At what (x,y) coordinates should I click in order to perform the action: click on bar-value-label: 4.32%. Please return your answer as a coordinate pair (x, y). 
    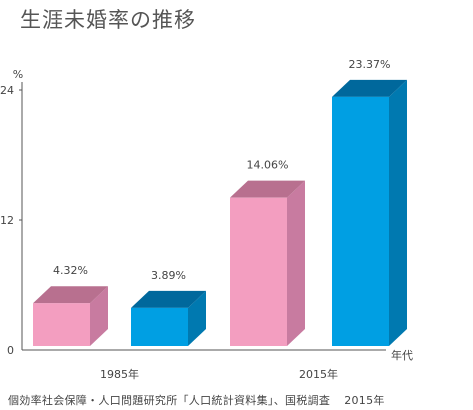
    Looking at the image, I should click on (70, 270).